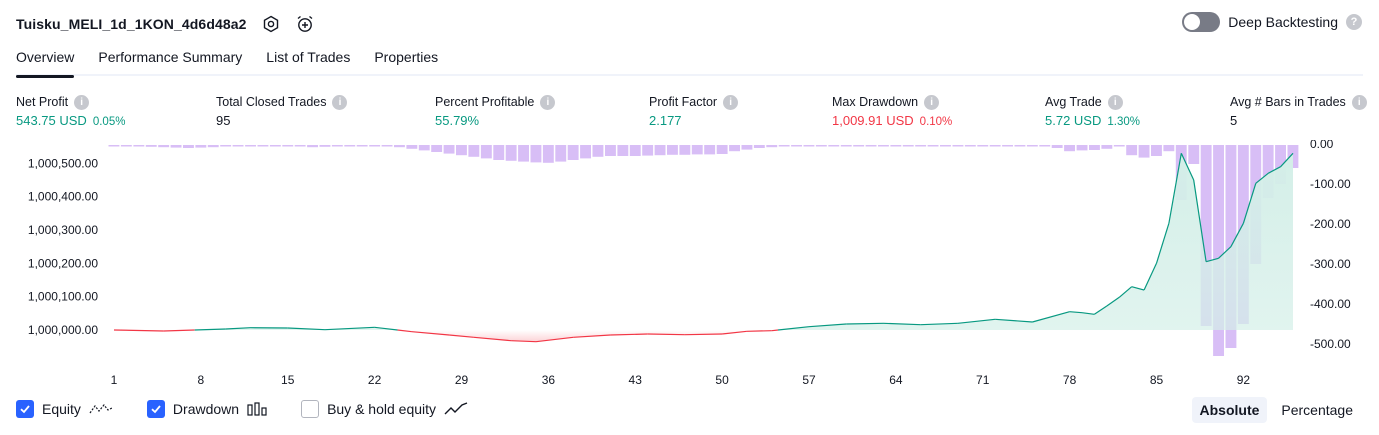 This screenshot has width=1379, height=435. What do you see at coordinates (1354, 22) in the screenshot?
I see `help-icon: ?` at bounding box center [1354, 22].